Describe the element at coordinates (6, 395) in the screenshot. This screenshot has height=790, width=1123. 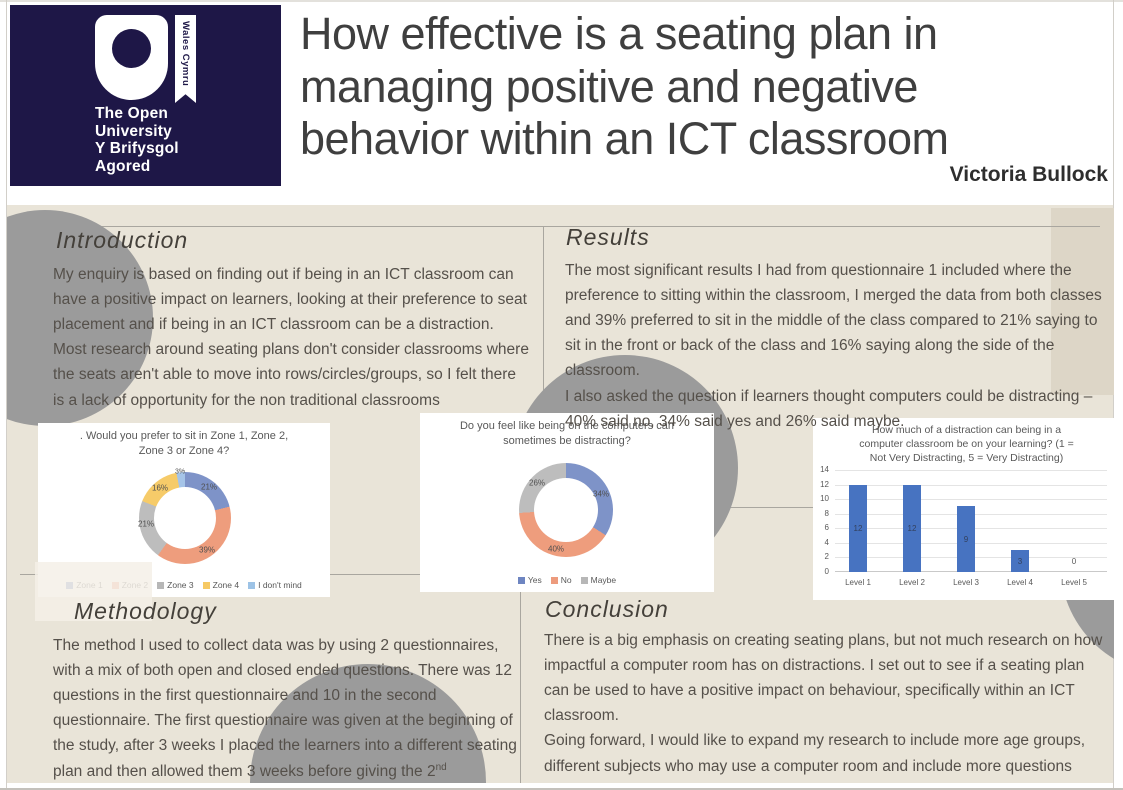
I see `page-border-left` at that location.